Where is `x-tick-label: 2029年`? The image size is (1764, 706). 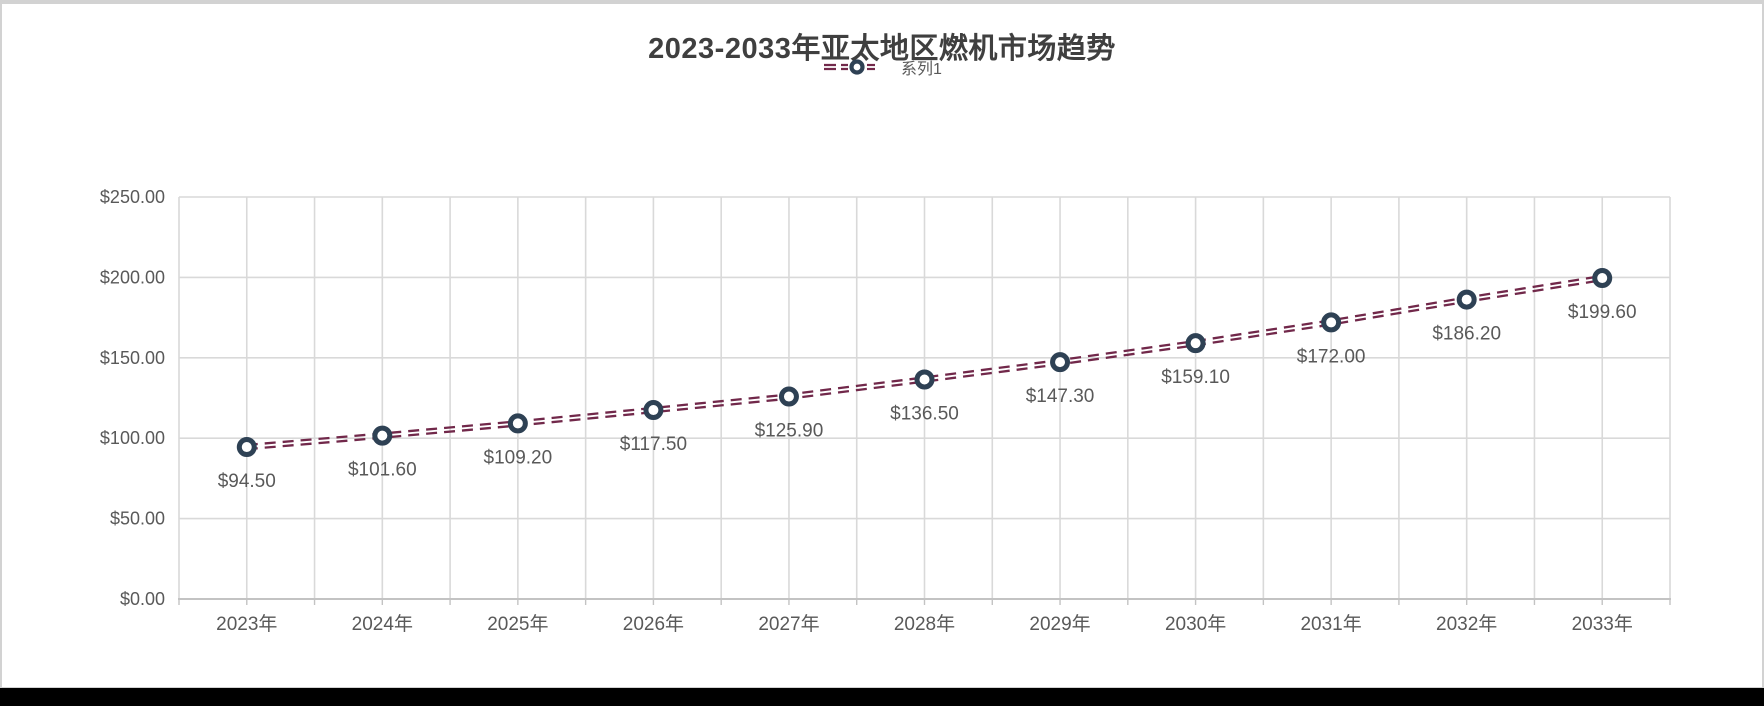 x-tick-label: 2029年 is located at coordinates (1059, 624).